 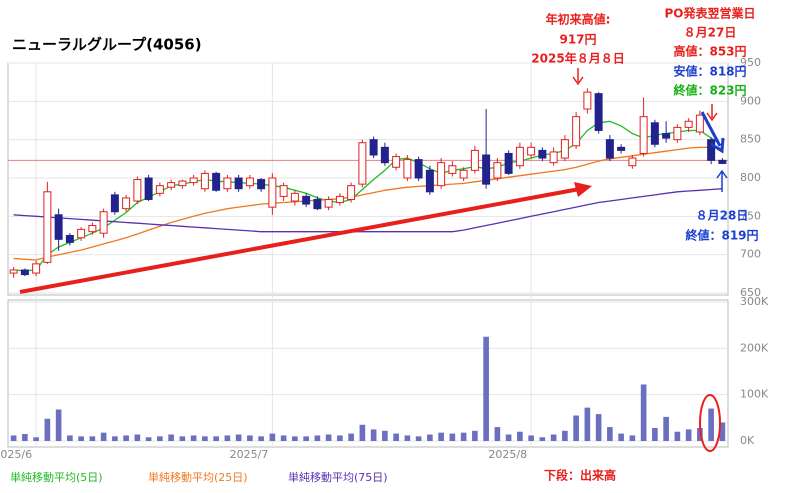 I want to click on annotation: ８月27日, so click(x=710, y=33).